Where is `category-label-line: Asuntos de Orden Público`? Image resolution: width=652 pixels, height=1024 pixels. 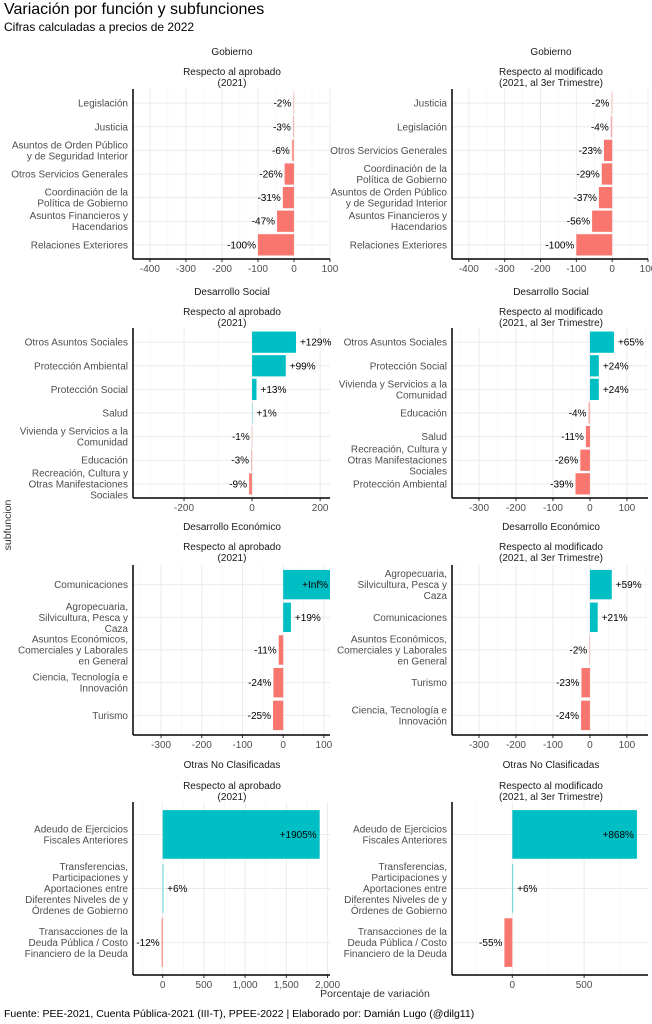
category-label-line: Asuntos de Orden Público is located at coordinates (389, 193).